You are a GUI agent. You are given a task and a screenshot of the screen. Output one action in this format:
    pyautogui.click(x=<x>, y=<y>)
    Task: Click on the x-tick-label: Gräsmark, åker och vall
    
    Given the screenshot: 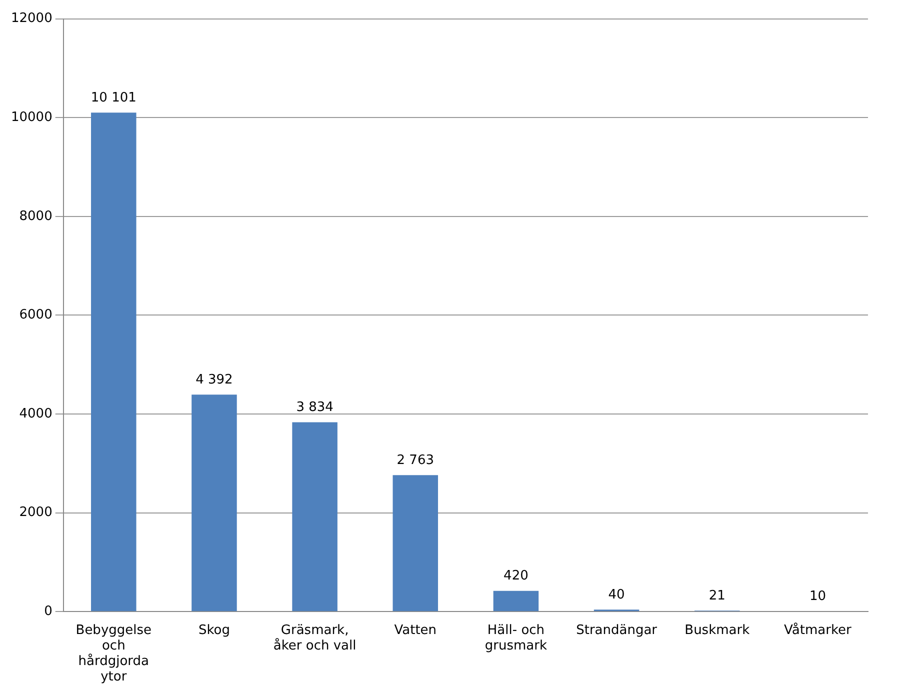 What is the action you would take?
    pyautogui.click(x=314, y=638)
    